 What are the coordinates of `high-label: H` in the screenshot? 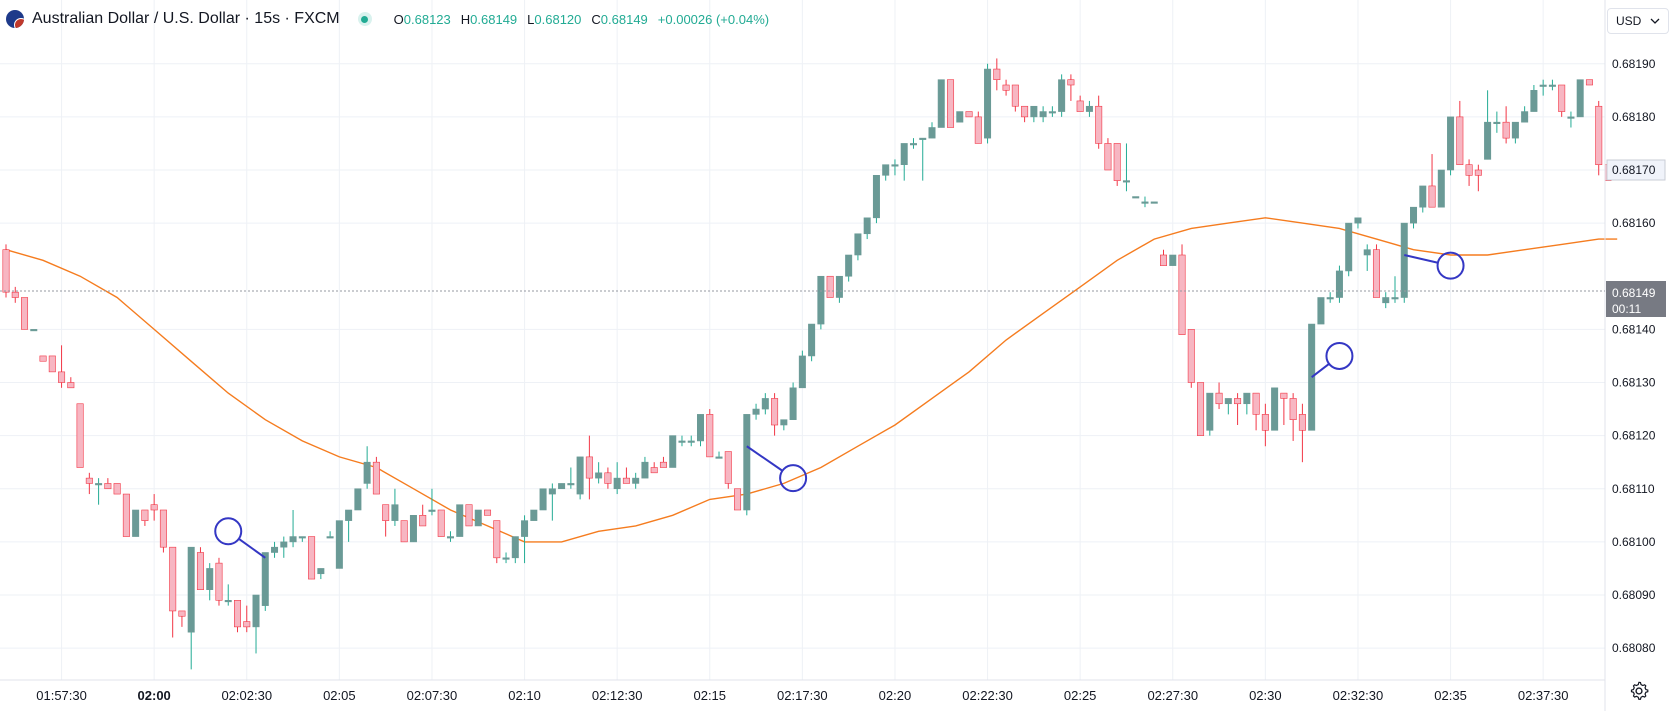 It's located at (465, 19).